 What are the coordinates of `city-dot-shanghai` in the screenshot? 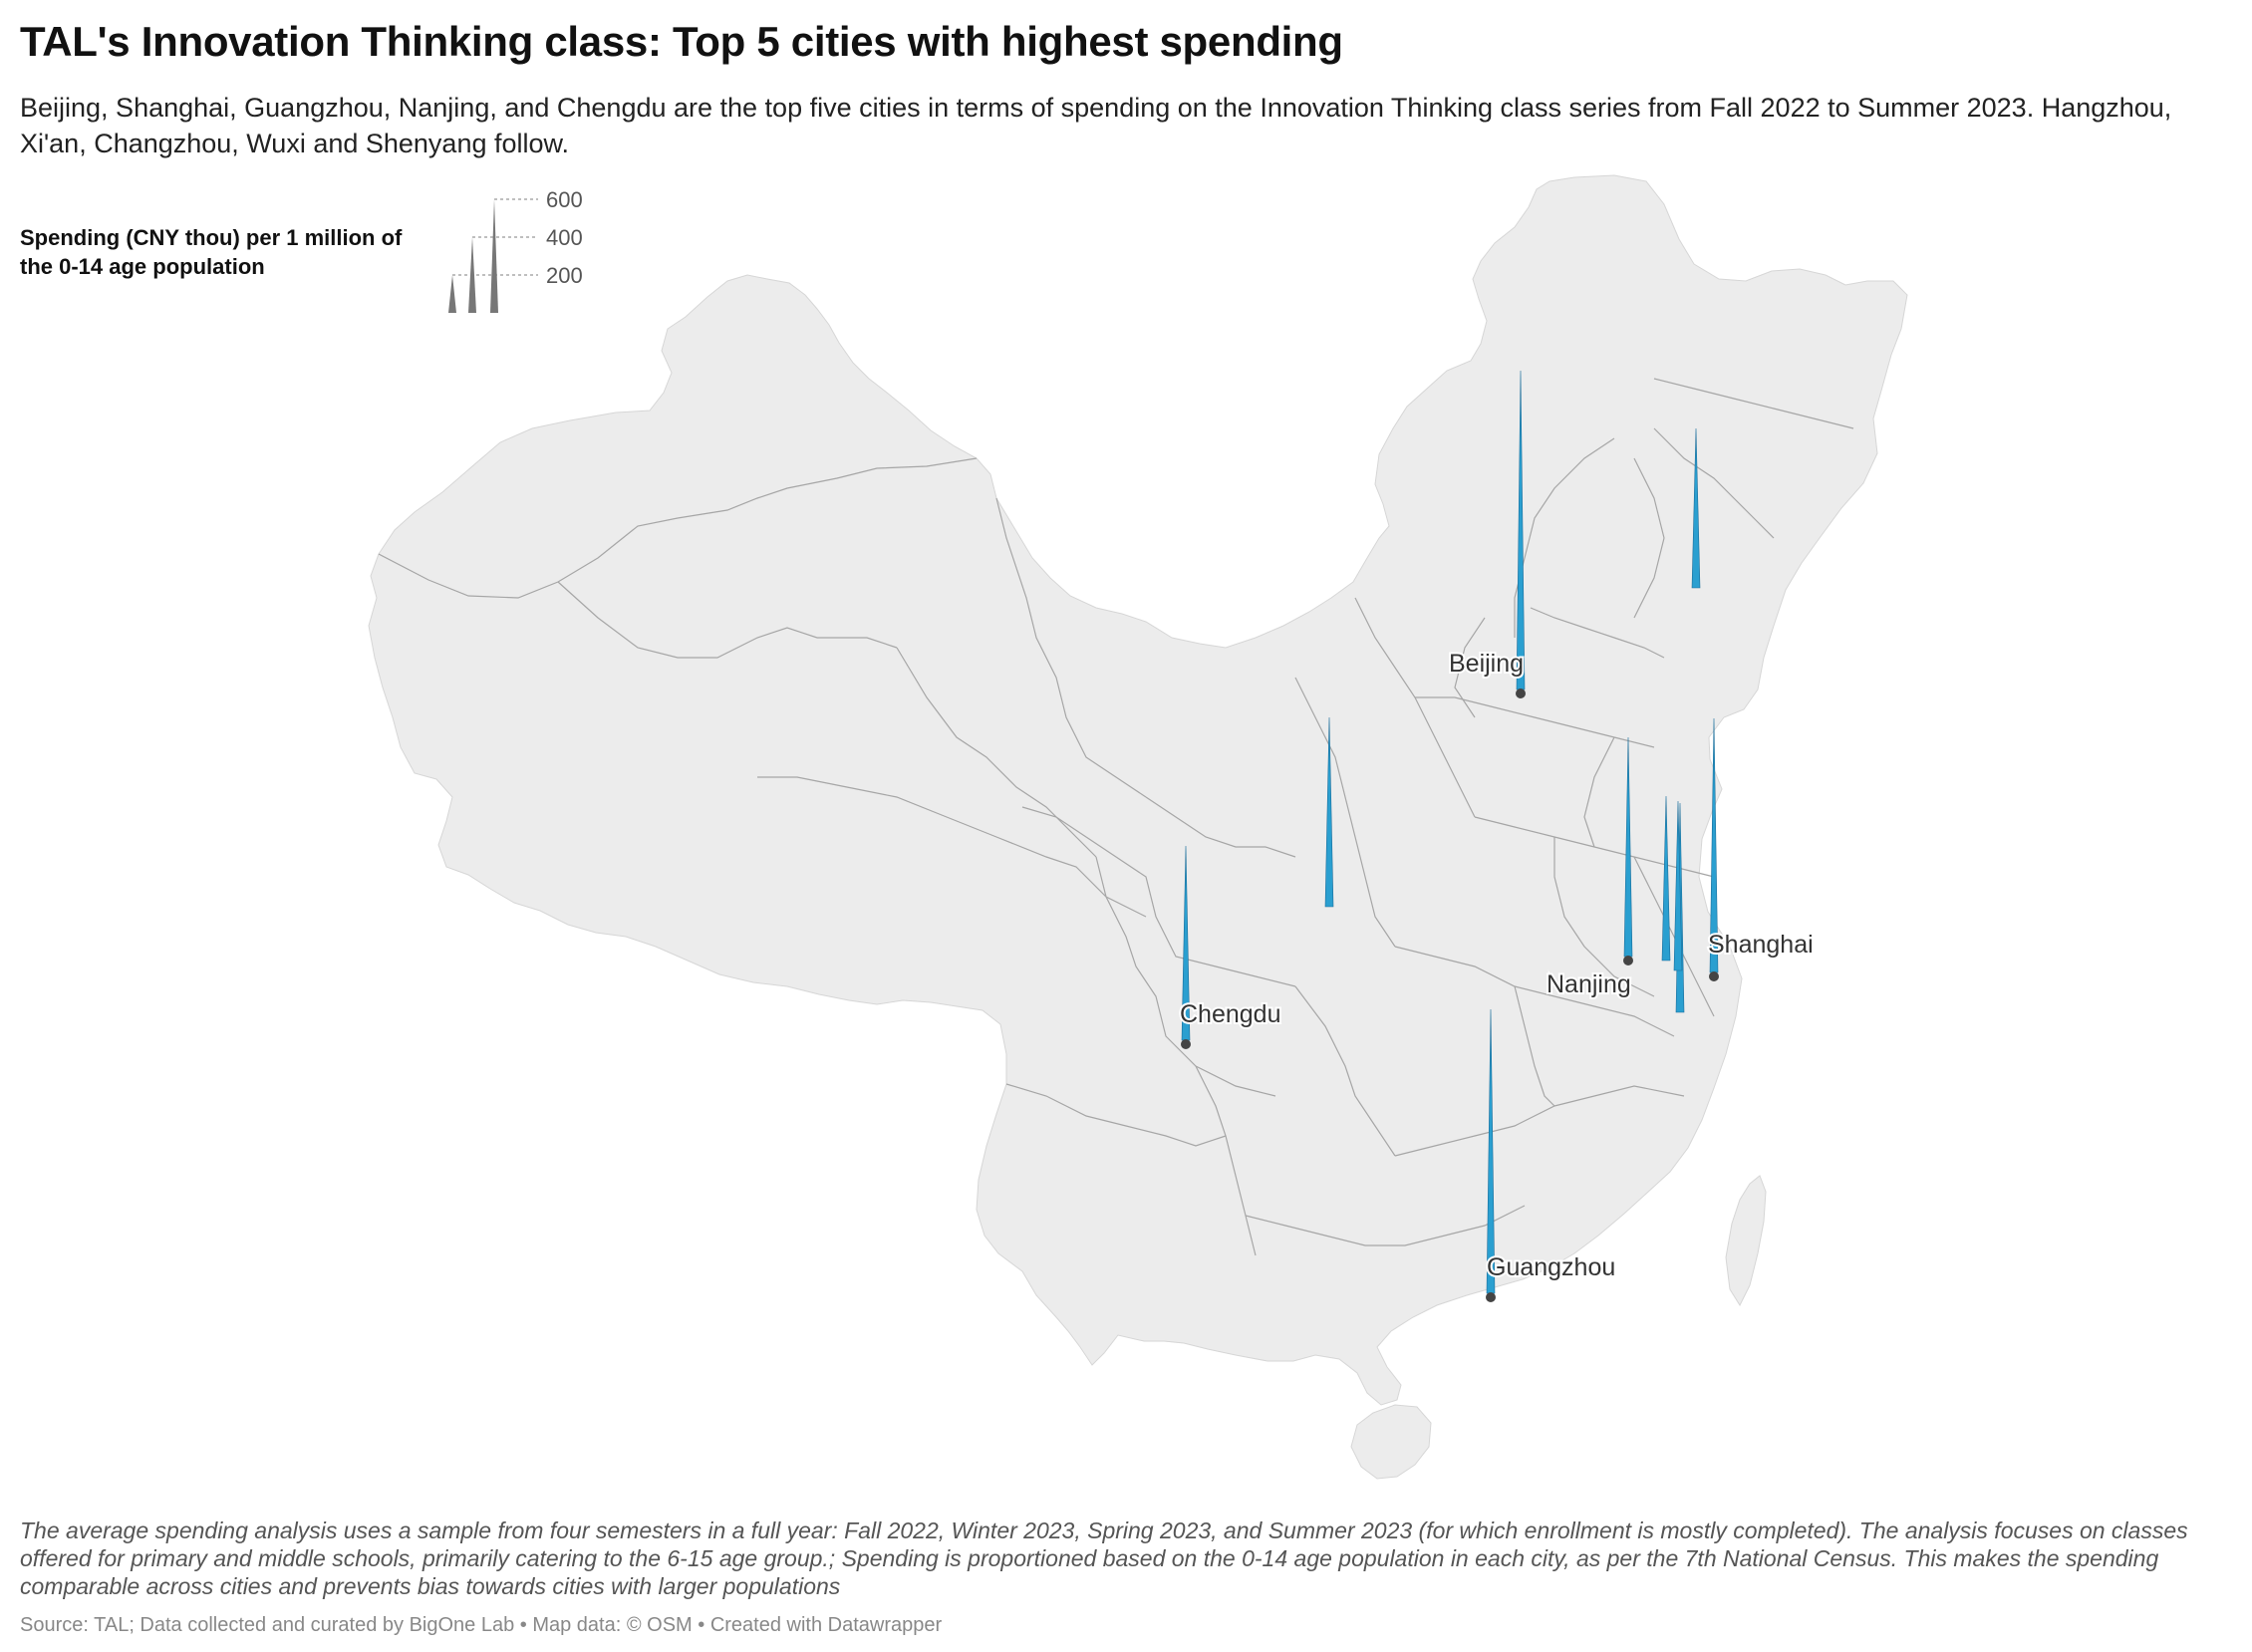 It's located at (1714, 976).